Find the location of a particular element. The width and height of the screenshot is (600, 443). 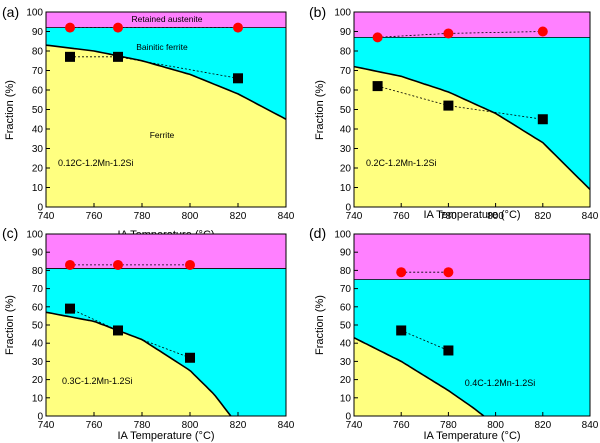

composition-label: 0.3C-1.2Mn-1.2Si is located at coordinates (97, 381).